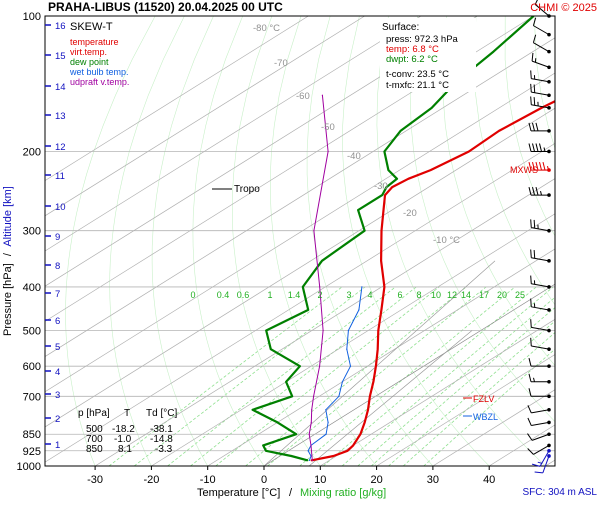 The width and height of the screenshot is (600, 505). I want to click on y-tick-label: 850, so click(32, 435).